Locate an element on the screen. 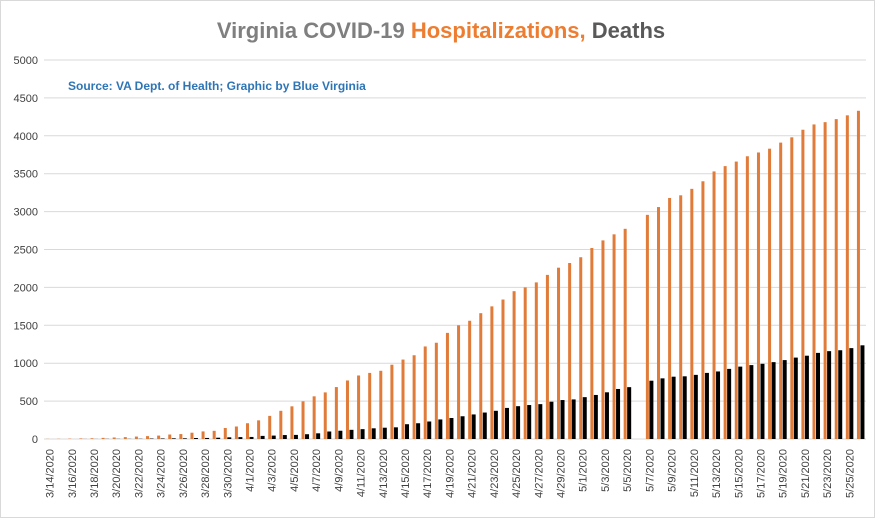 The image size is (875, 518). y-tick-label: 4000 is located at coordinates (26, 137).